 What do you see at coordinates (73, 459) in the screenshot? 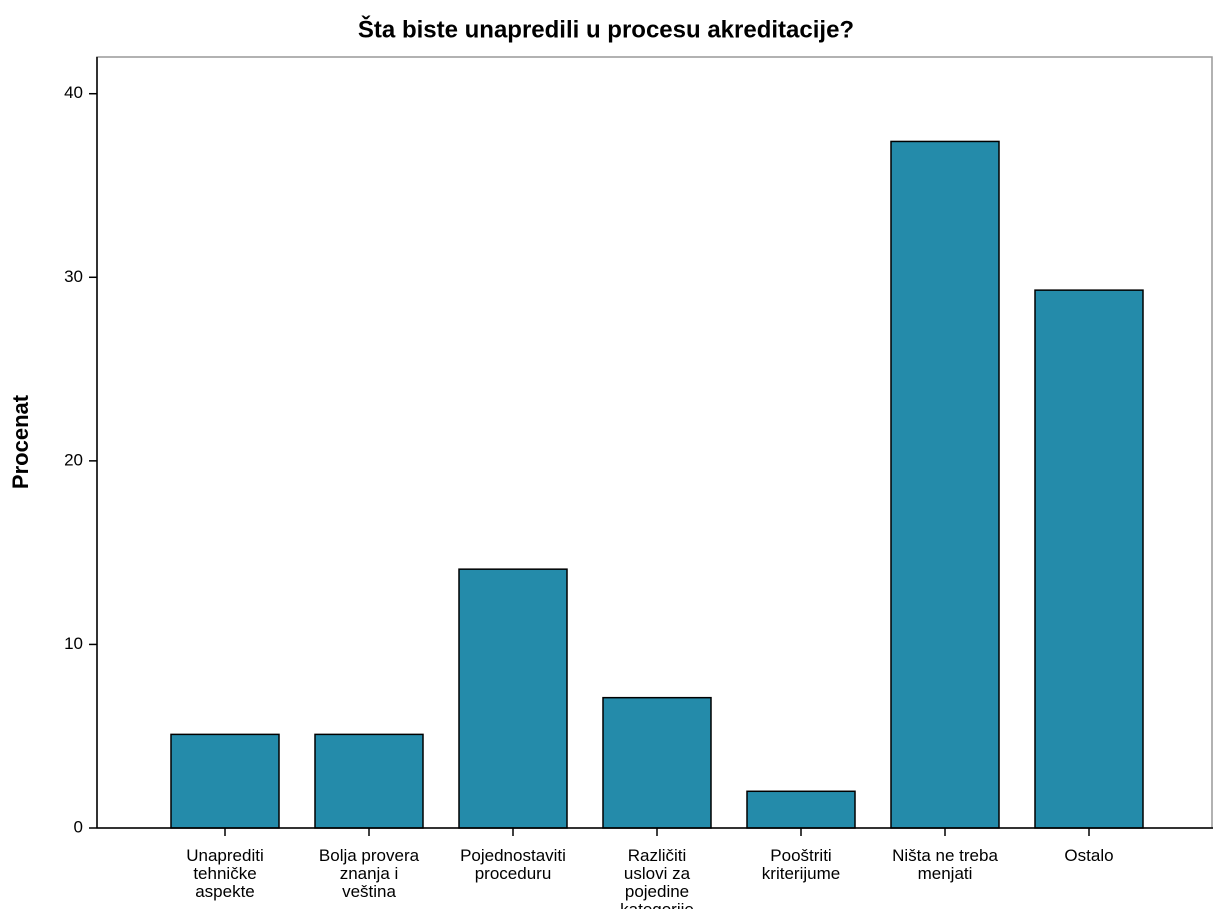
I see `y-tick-label: 20` at bounding box center [73, 459].